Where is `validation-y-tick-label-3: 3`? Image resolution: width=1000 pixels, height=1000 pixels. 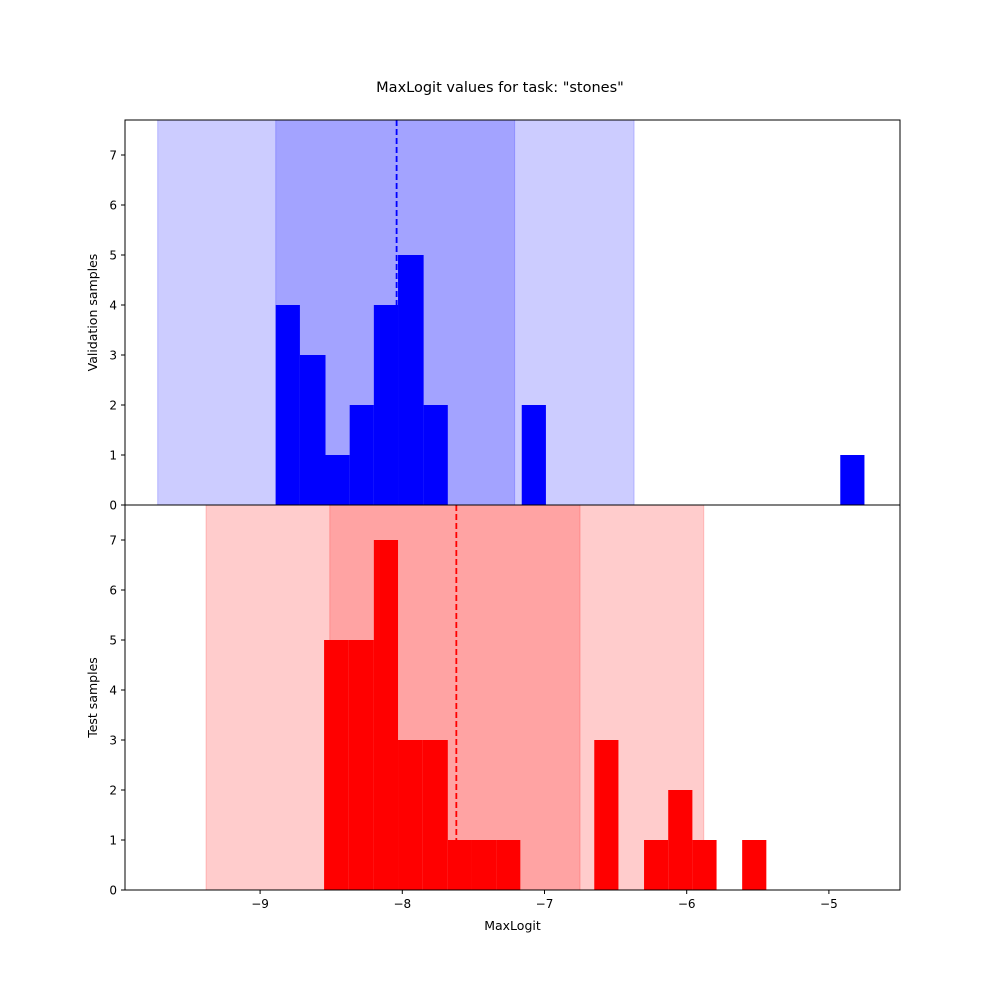 validation-y-tick-label-3: 3 is located at coordinates (113, 356).